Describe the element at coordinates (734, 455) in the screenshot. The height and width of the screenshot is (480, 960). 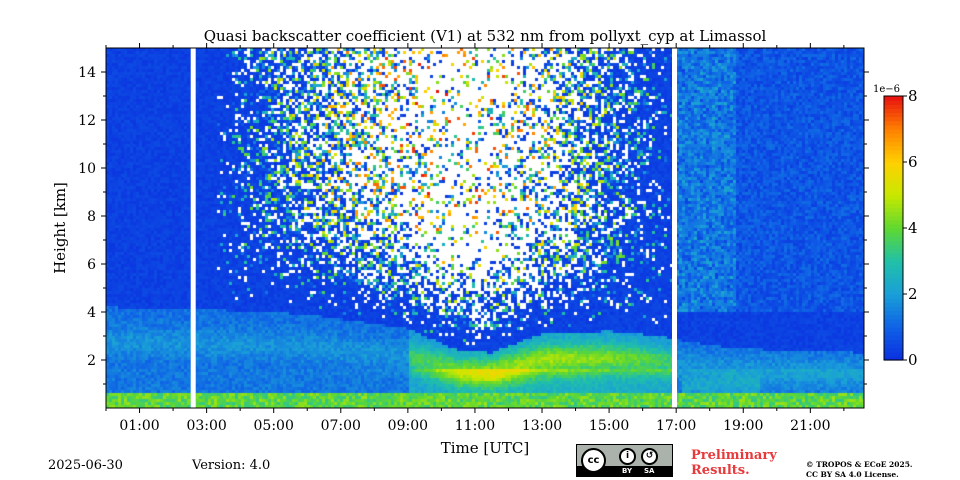
I see `preliminary-line-1: Preliminary` at that location.